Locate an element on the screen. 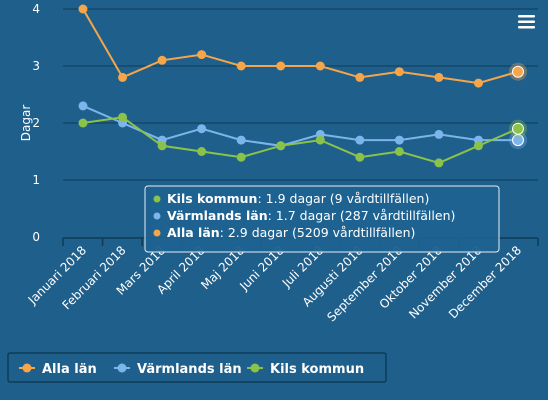  legend-item-kils-kommun: Kils kommun is located at coordinates (305, 369).